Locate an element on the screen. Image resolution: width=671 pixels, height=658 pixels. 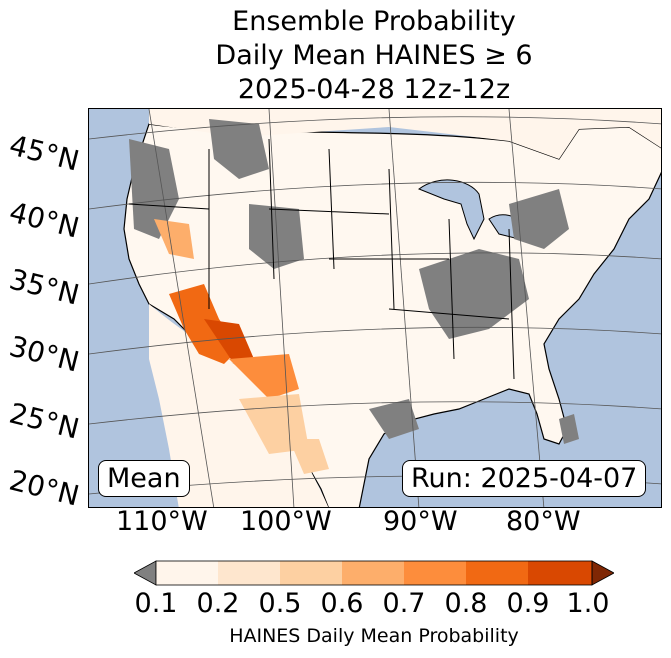
title-line-3: 2025-04-28 12z-12z is located at coordinates (374, 89).